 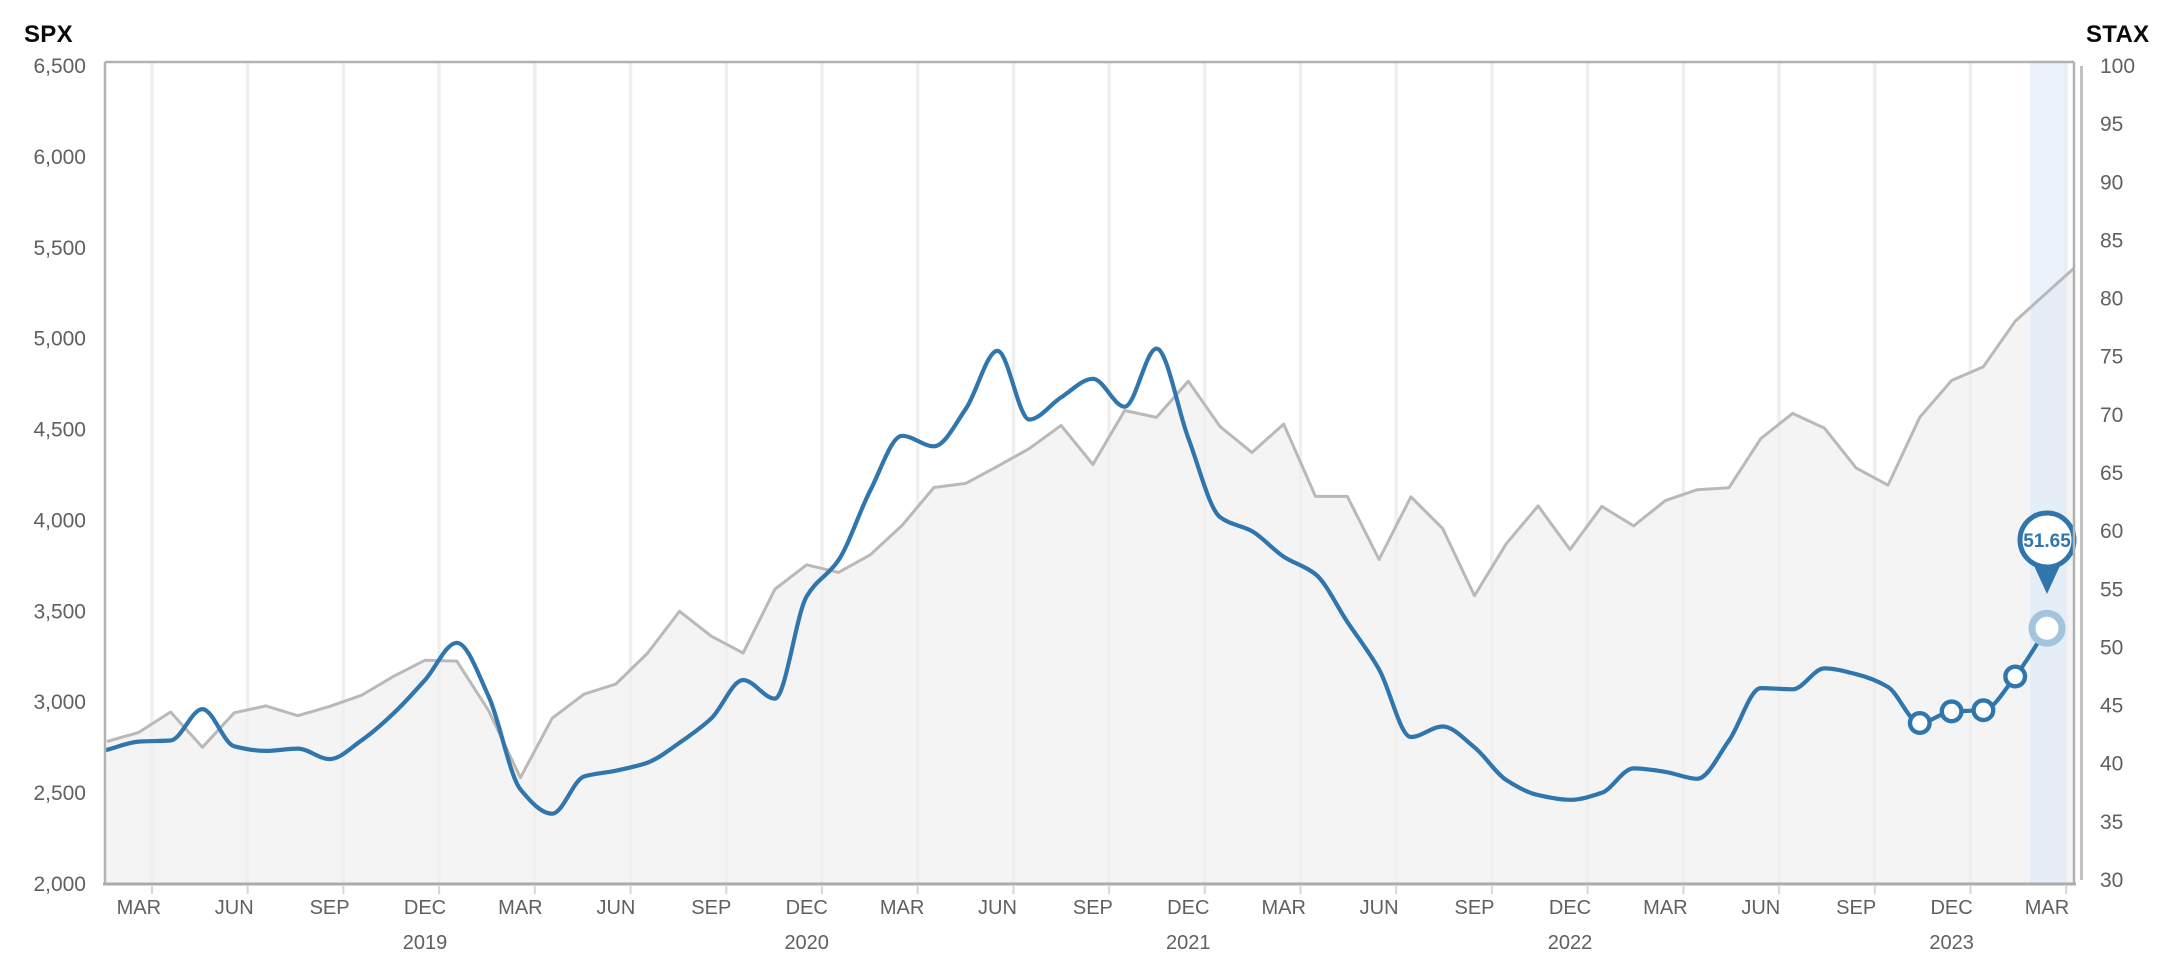 What do you see at coordinates (2048, 473) in the screenshot?
I see `recent-highlight-band` at bounding box center [2048, 473].